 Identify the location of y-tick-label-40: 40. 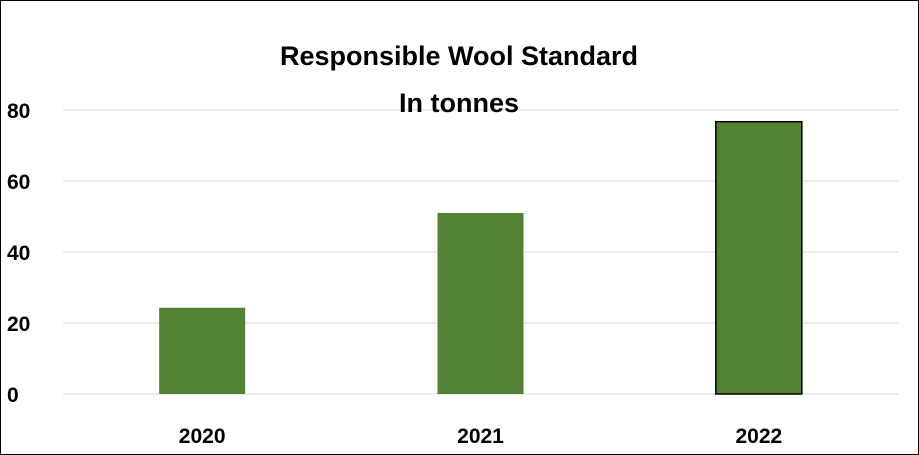
(18, 253).